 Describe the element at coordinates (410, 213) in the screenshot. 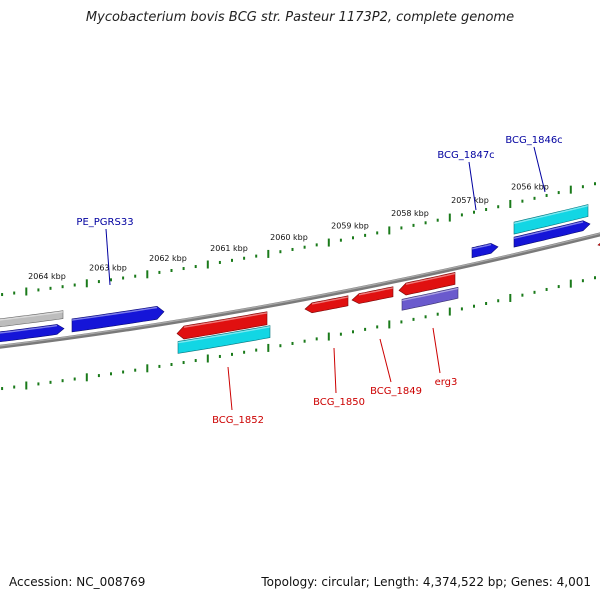

I see `scale-label: 2058 kbp` at that location.